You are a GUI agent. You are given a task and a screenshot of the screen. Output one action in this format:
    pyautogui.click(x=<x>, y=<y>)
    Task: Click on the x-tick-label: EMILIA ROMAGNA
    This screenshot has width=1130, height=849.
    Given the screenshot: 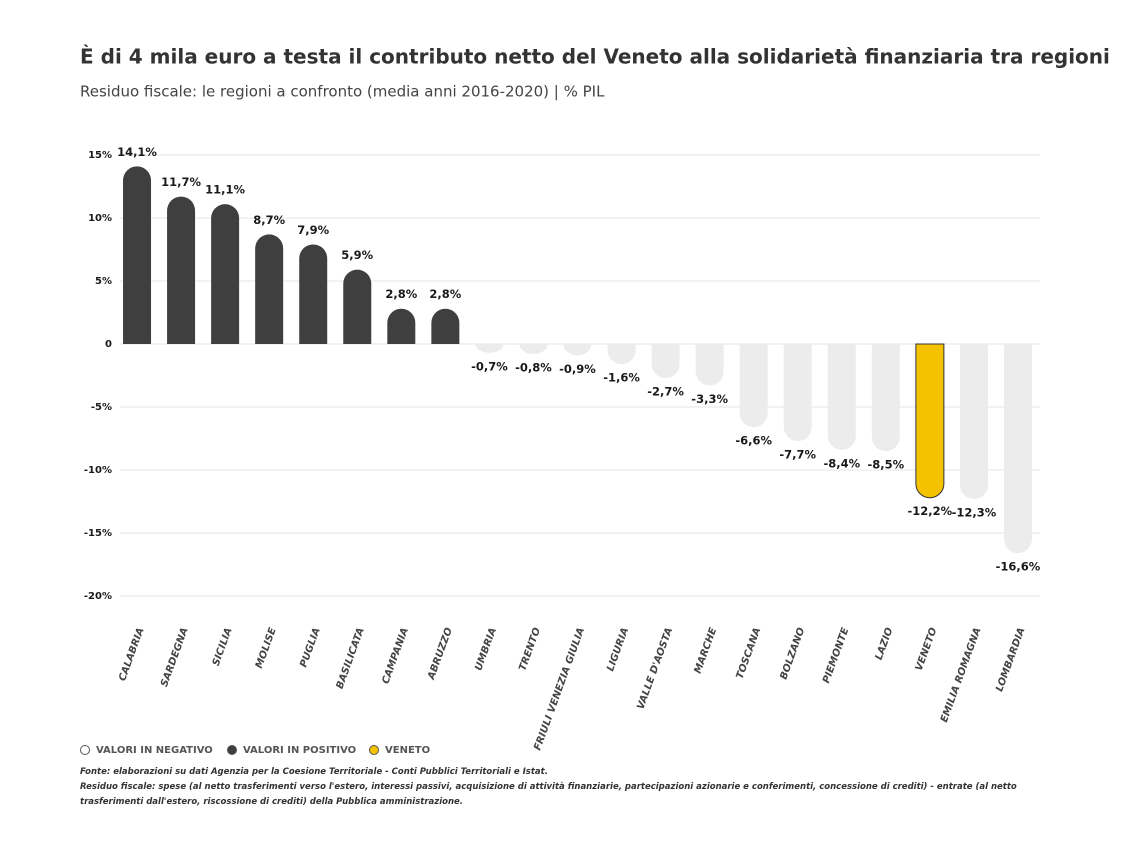 What is the action you would take?
    pyautogui.click(x=961, y=675)
    